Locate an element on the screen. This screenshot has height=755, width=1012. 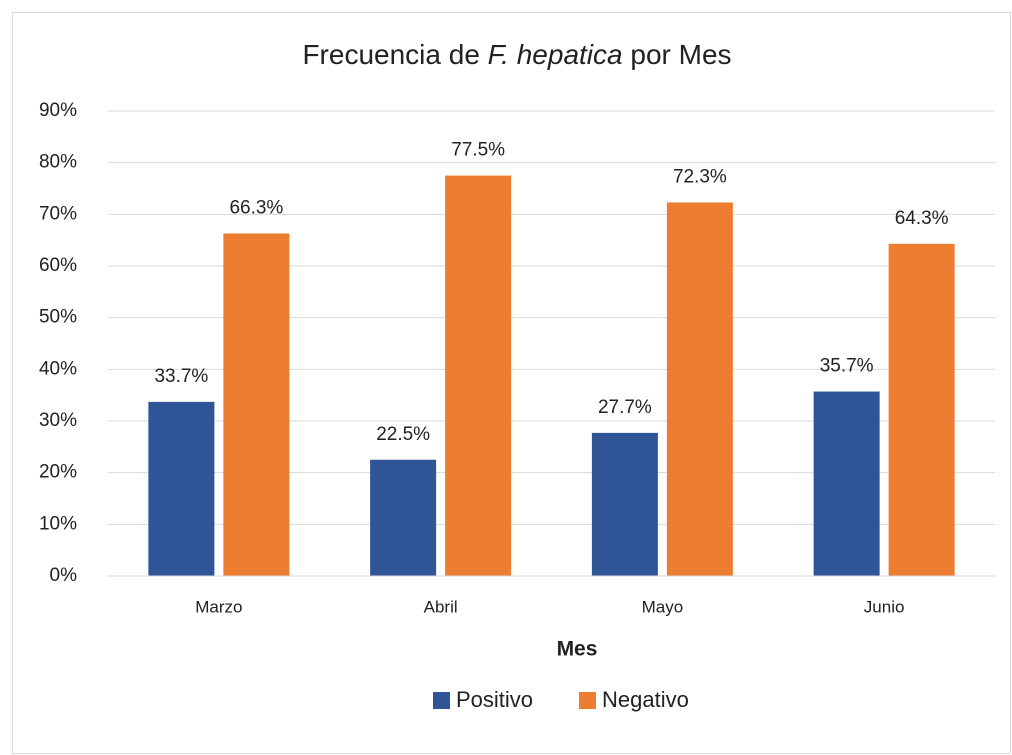
chart-title: Frecuencia de F. hepatica por Mes is located at coordinates (516, 54).